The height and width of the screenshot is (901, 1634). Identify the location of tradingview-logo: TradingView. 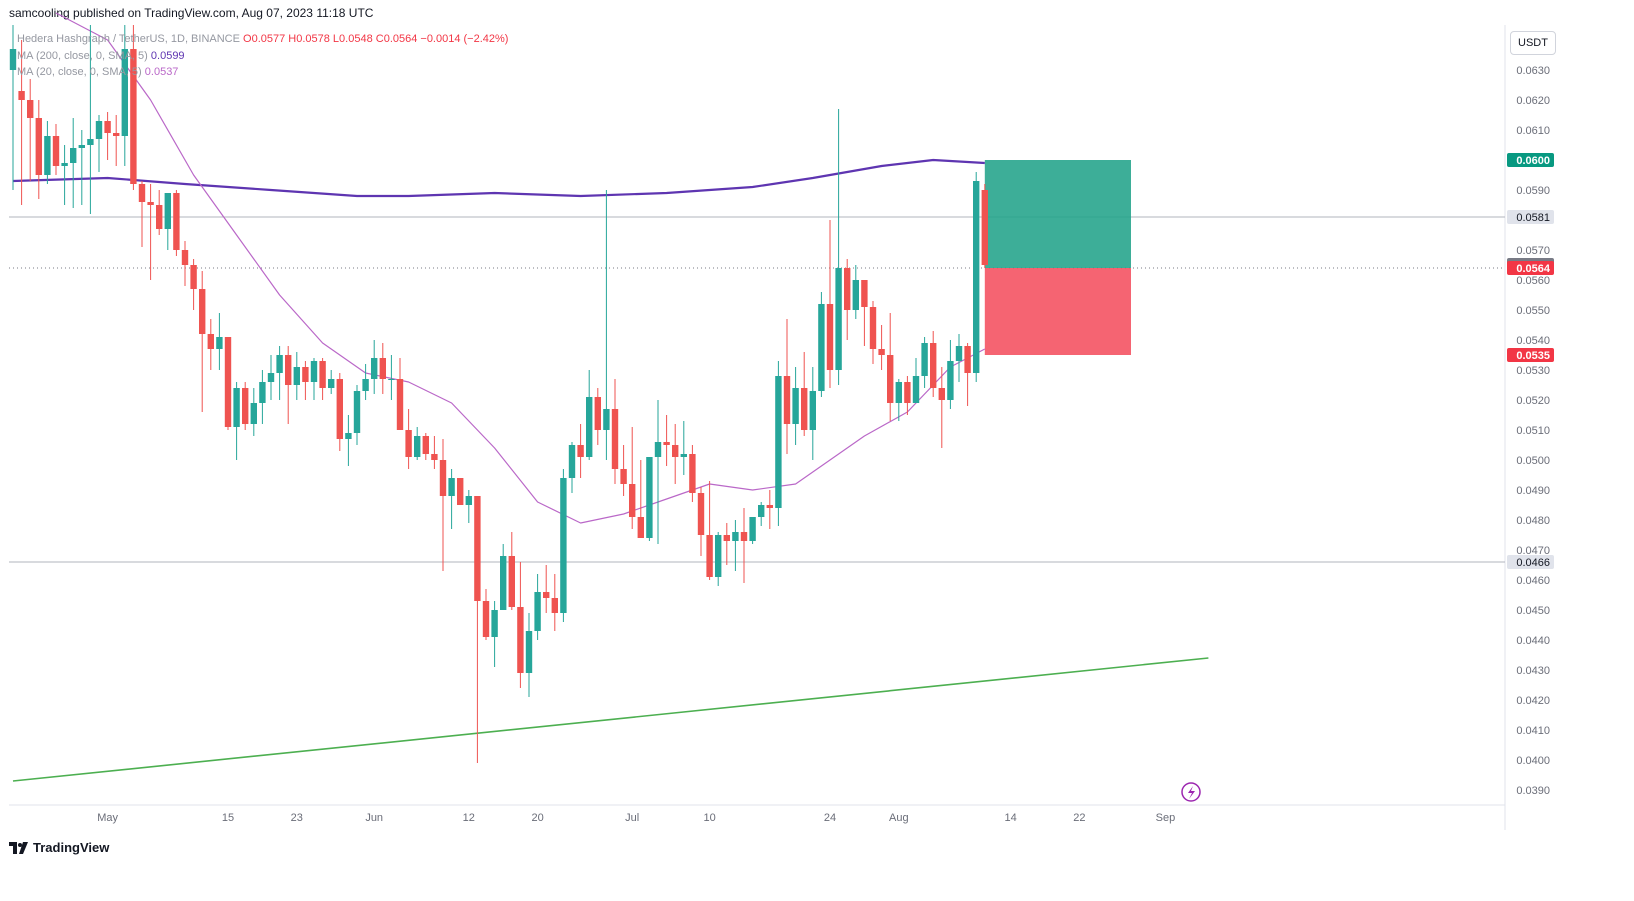
(59, 847).